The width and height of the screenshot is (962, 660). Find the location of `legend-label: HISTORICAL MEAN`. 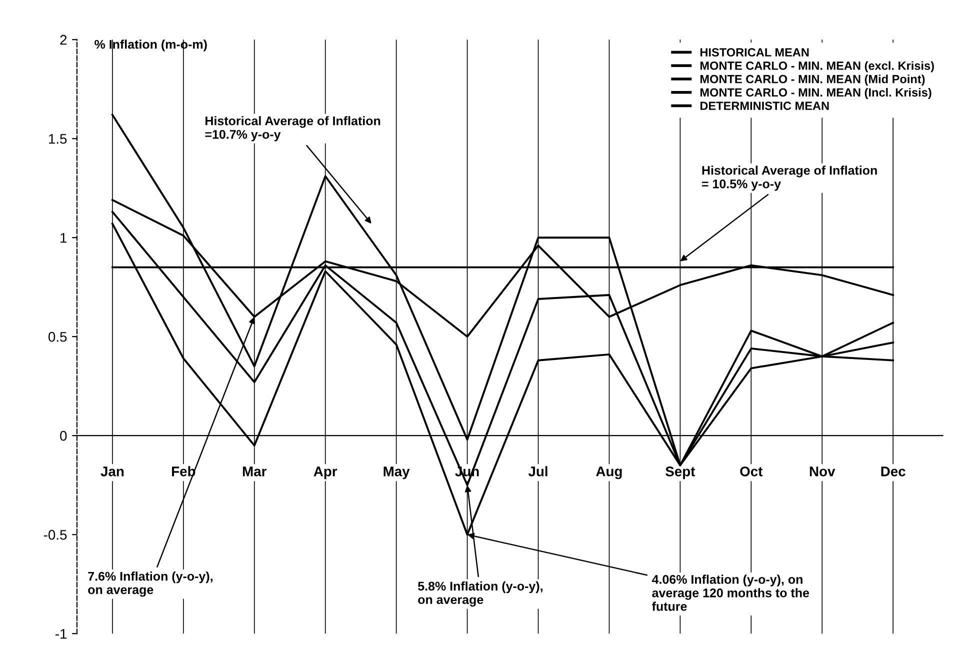

legend-label: HISTORICAL MEAN is located at coordinates (754, 52).